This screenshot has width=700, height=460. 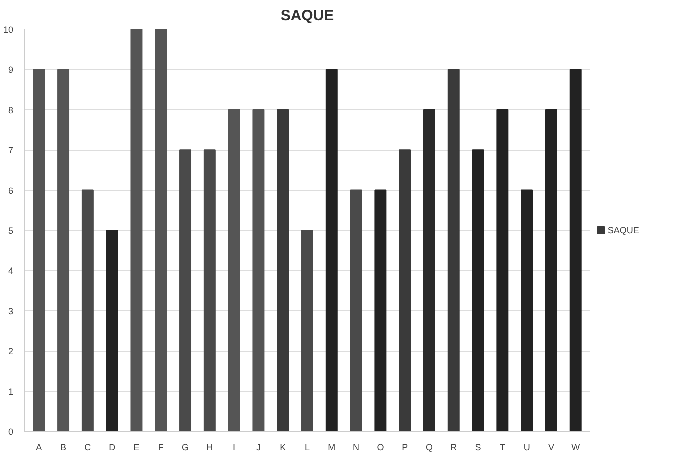 I want to click on y-tick-label: 9, so click(x=11, y=70).